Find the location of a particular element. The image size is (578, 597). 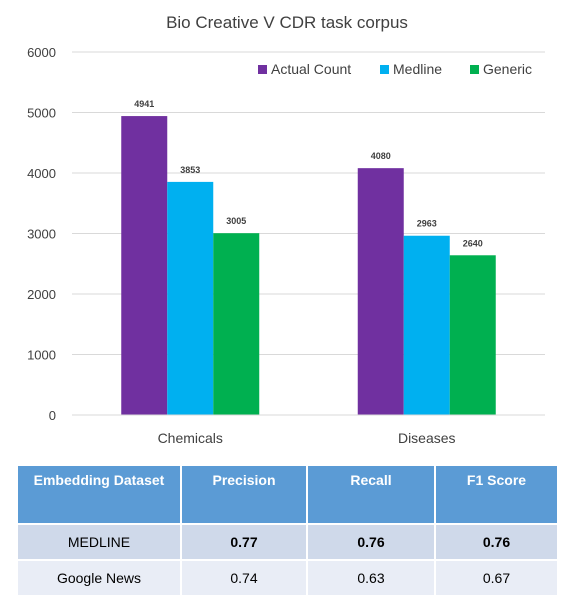

table-cell: 0.63 is located at coordinates (371, 578).